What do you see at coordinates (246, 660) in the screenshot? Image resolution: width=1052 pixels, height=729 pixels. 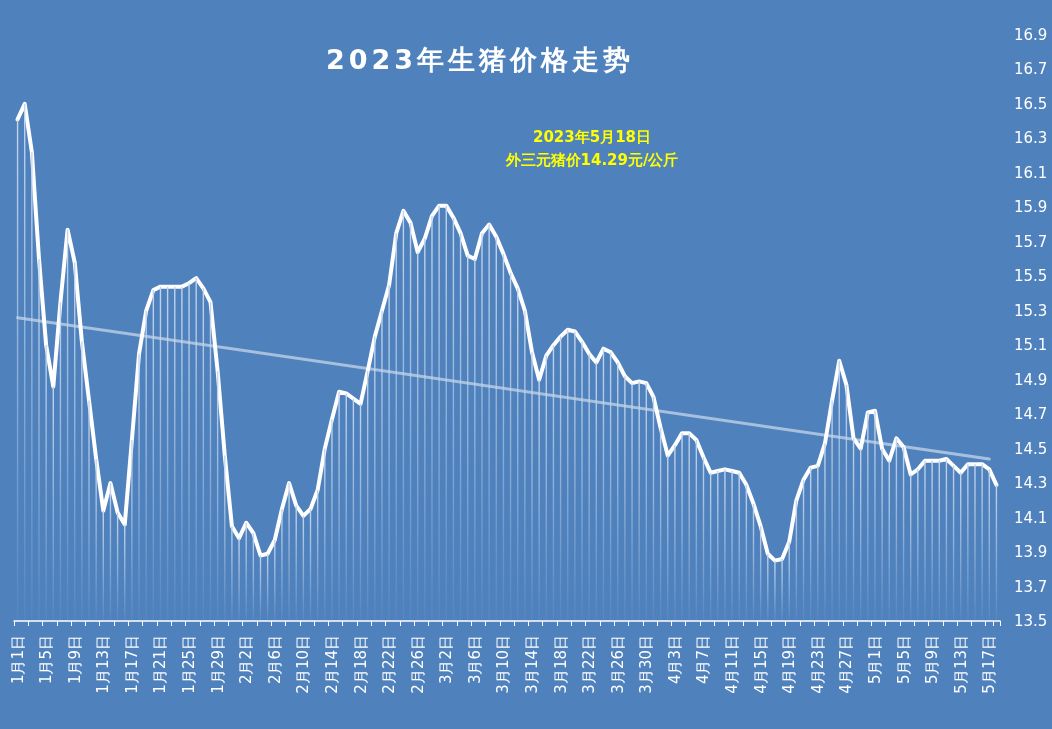 I see `x-tick-label: 2月2日` at bounding box center [246, 660].